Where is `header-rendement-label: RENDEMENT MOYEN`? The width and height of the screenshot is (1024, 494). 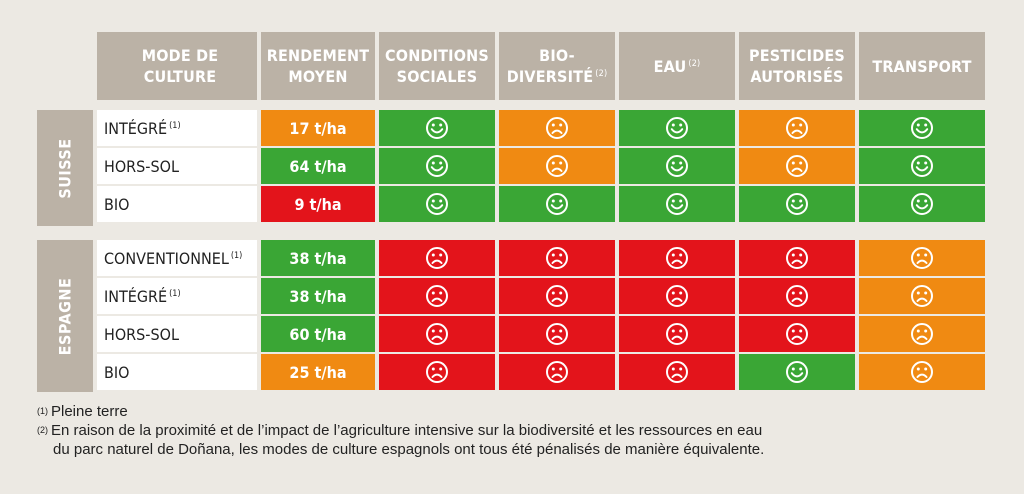 header-rendement-label: RENDEMENT MOYEN is located at coordinates (318, 66).